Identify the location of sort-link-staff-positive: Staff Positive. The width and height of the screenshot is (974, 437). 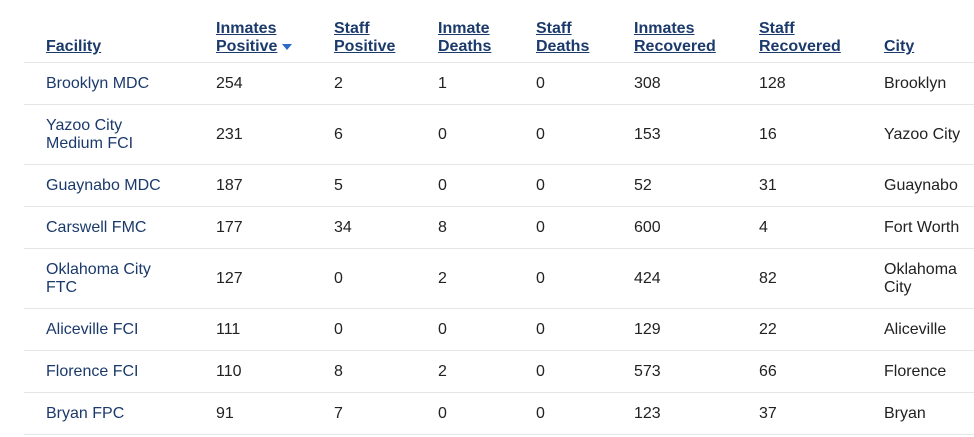
(365, 37).